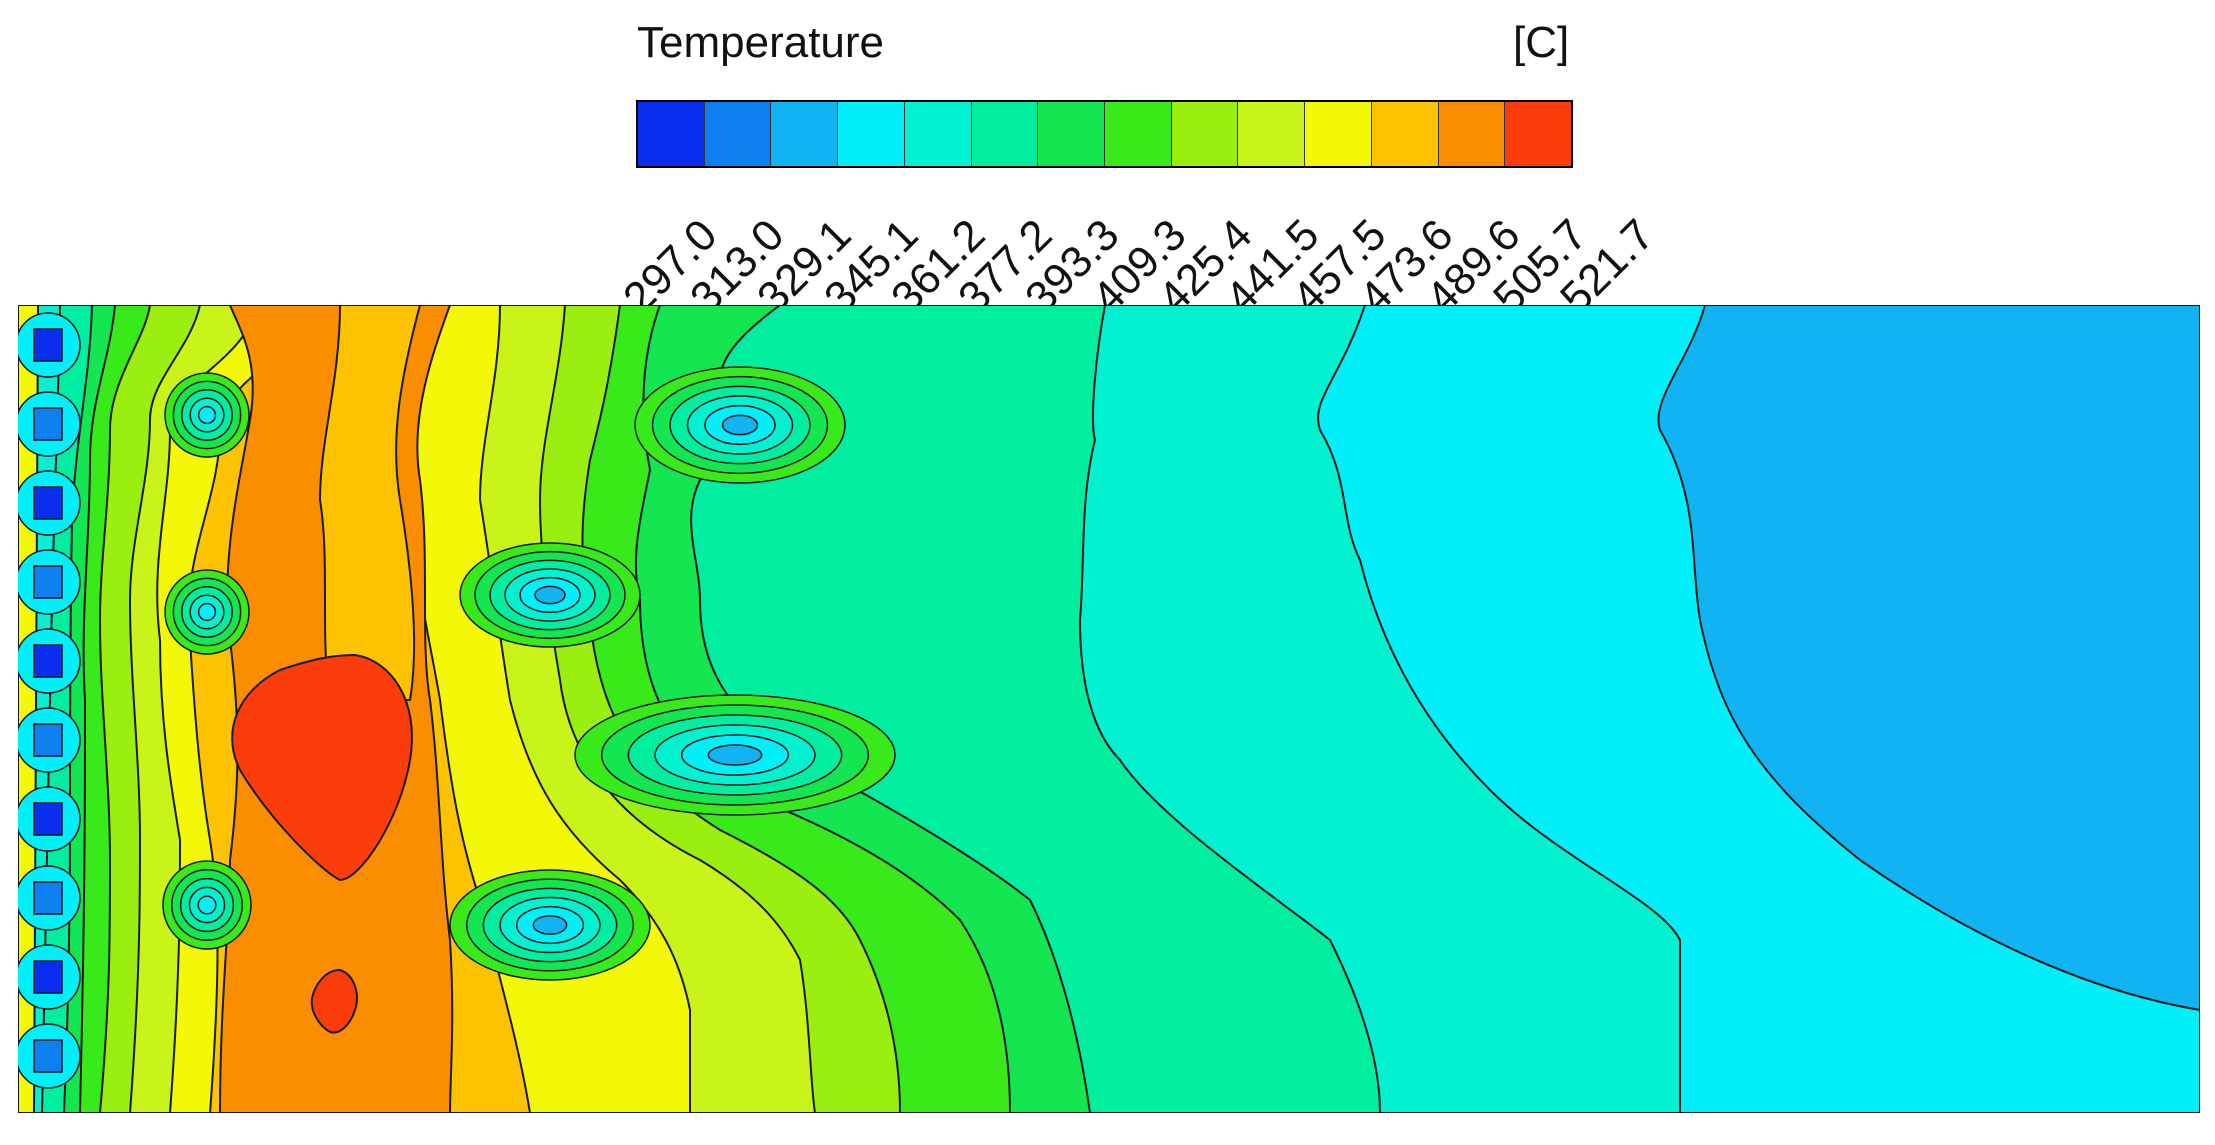 This screenshot has width=2215, height=1145. Describe the element at coordinates (1541, 42) in the screenshot. I see `legend-unit: [C]` at that location.